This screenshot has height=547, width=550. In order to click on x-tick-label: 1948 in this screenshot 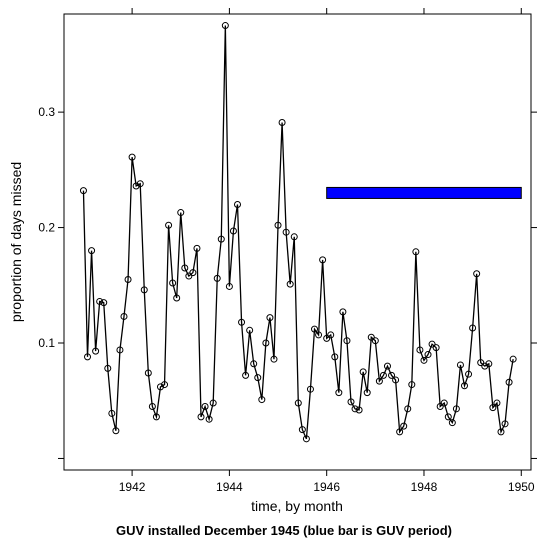, I will do `click(424, 487)`.